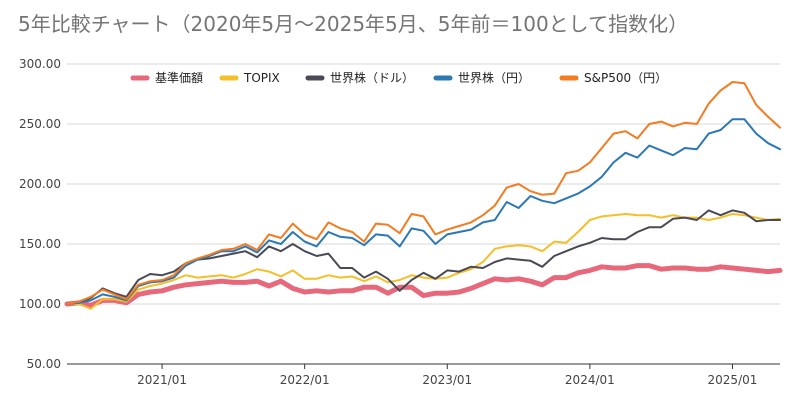 The width and height of the screenshot is (800, 405). Describe the element at coordinates (40, 124) in the screenshot. I see `y-tick-label: 250.00` at that location.